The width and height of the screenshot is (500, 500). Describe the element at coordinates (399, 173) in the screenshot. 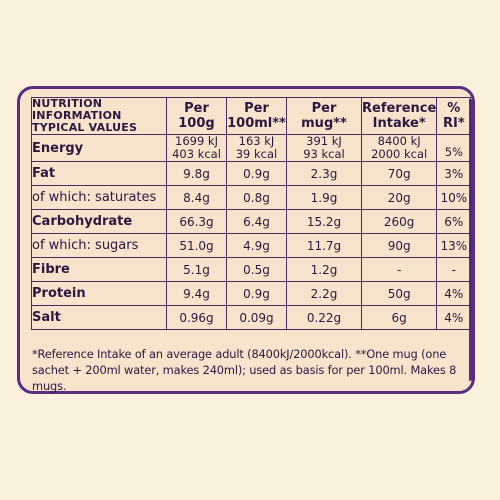

I see `table-cell: 70g` at that location.